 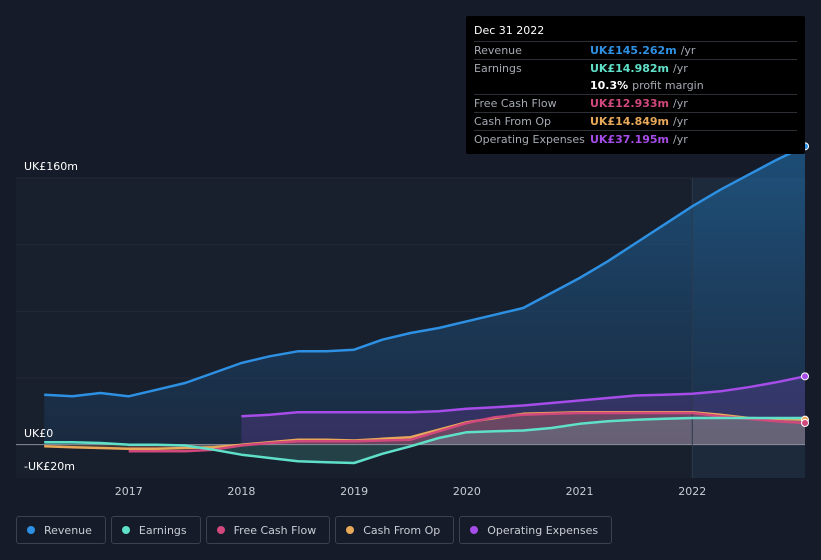 What do you see at coordinates (609, 85) in the screenshot?
I see `tooltip-value: 10.3%` at bounding box center [609, 85].